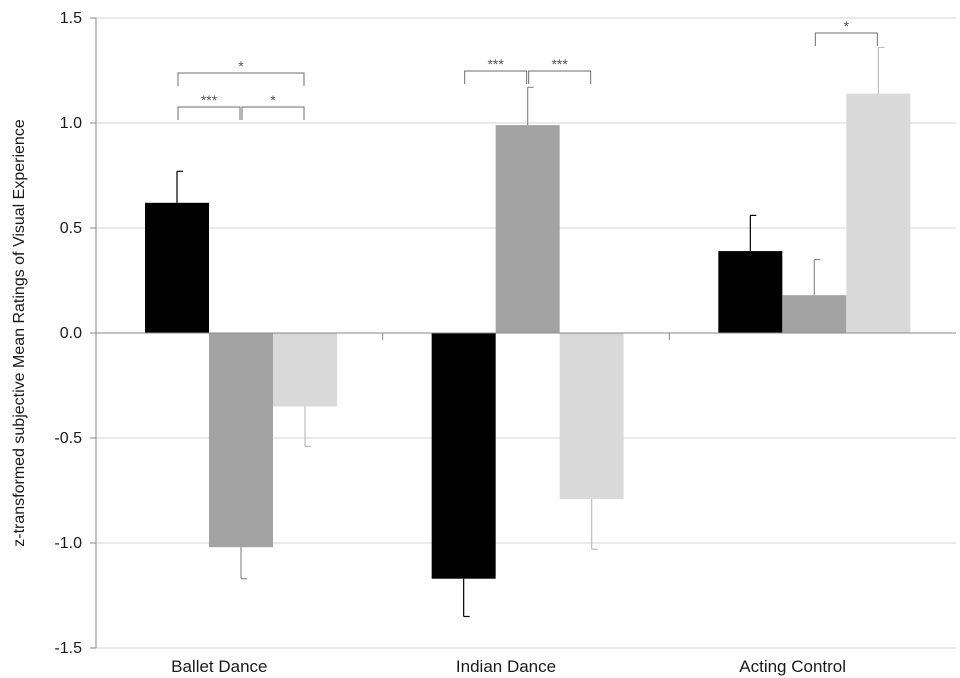 This screenshot has width=960, height=678. I want to click on y-tick-label: -0.5, so click(68, 438).